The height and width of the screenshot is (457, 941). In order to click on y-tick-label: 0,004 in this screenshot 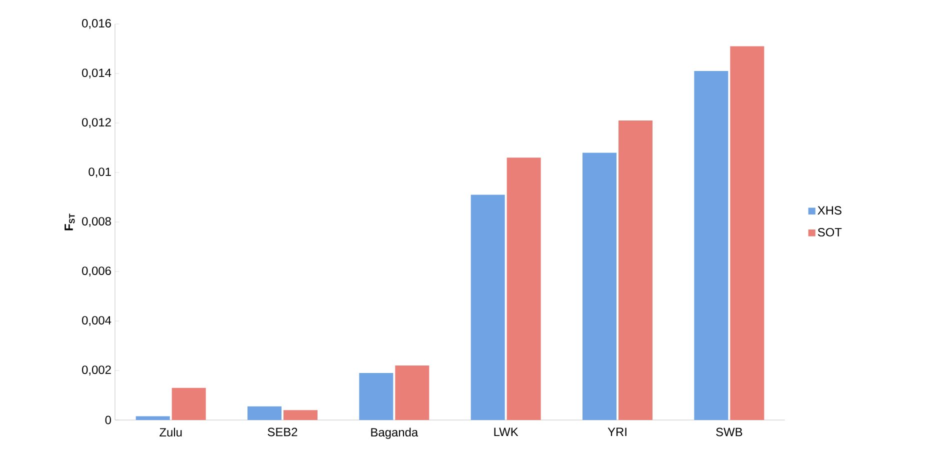, I will do `click(97, 321)`.